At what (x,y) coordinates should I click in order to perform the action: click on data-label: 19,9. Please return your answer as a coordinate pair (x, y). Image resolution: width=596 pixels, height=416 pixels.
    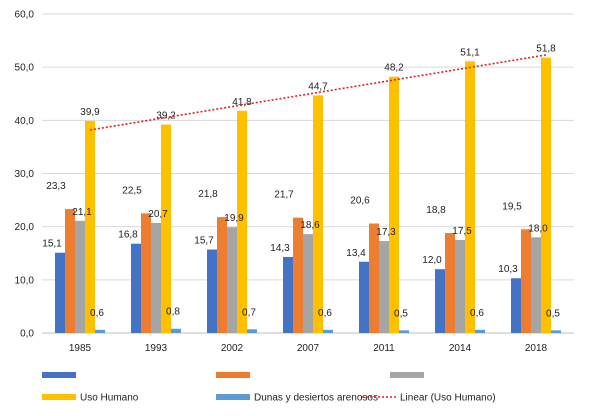
    Looking at the image, I should click on (234, 218).